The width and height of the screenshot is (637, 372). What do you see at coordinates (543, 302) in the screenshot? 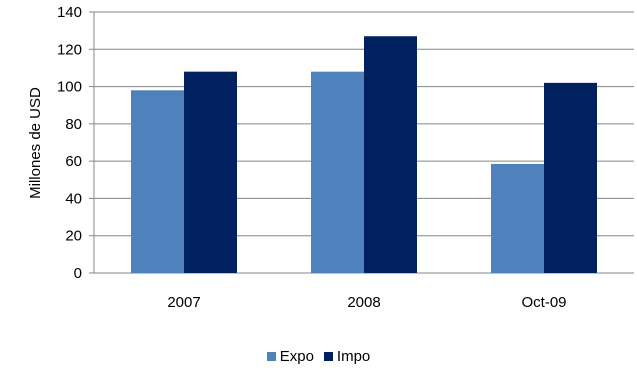
I see `x-tick-label-oct-09: Oct-09` at bounding box center [543, 302].